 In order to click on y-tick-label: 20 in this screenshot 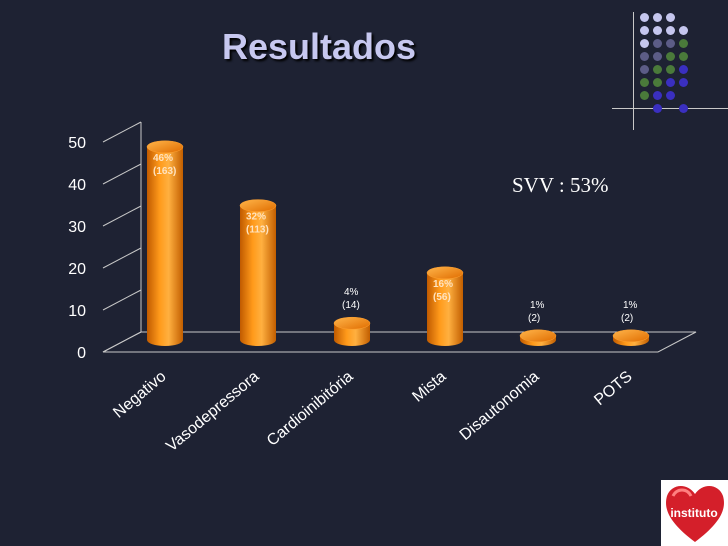, I will do `click(77, 269)`.